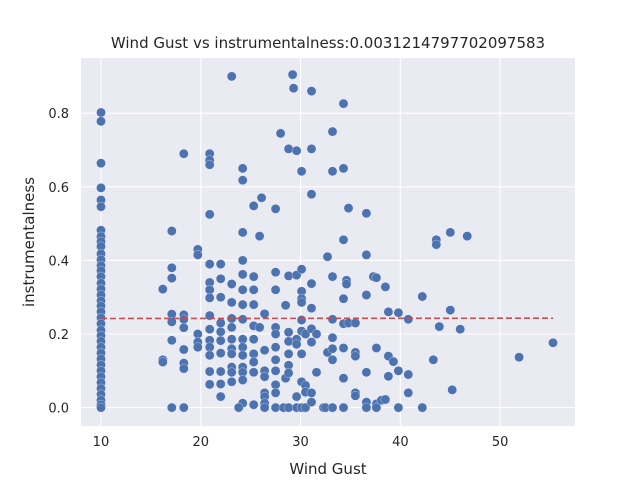 Image resolution: width=640 pixels, height=480 pixels. What do you see at coordinates (58, 409) in the screenshot?
I see `y-tick-label: 0.0` at bounding box center [58, 409].